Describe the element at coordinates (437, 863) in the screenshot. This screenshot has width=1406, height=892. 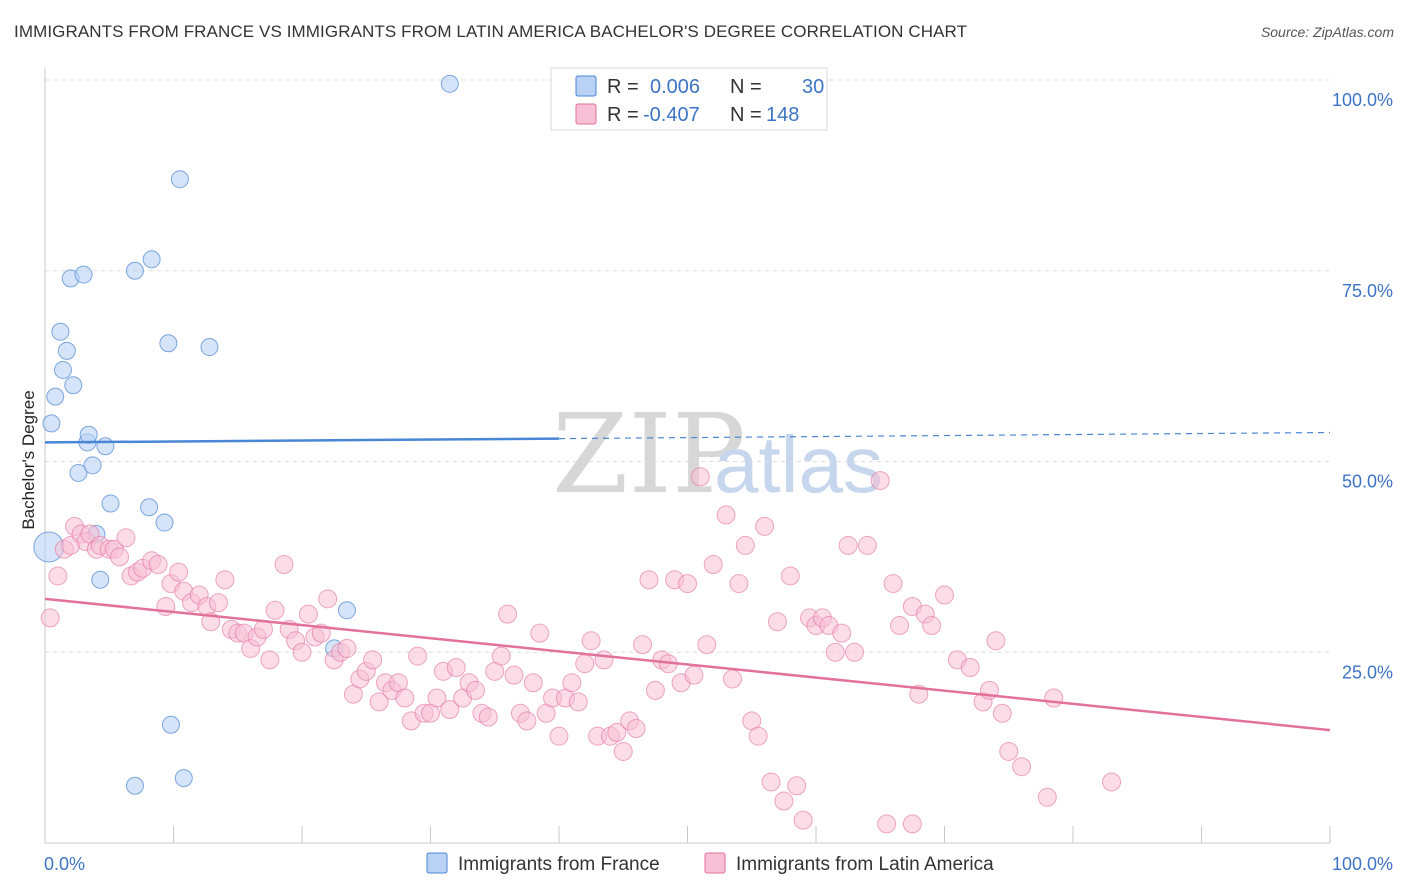
I see `bottom-legend-swatch-france` at that location.